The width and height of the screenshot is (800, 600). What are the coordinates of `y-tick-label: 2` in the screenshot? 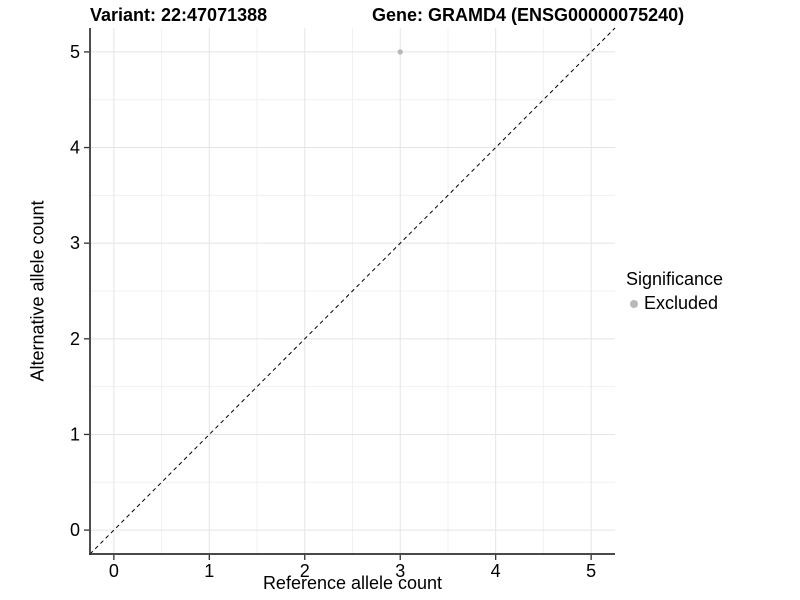 It's located at (75, 339).